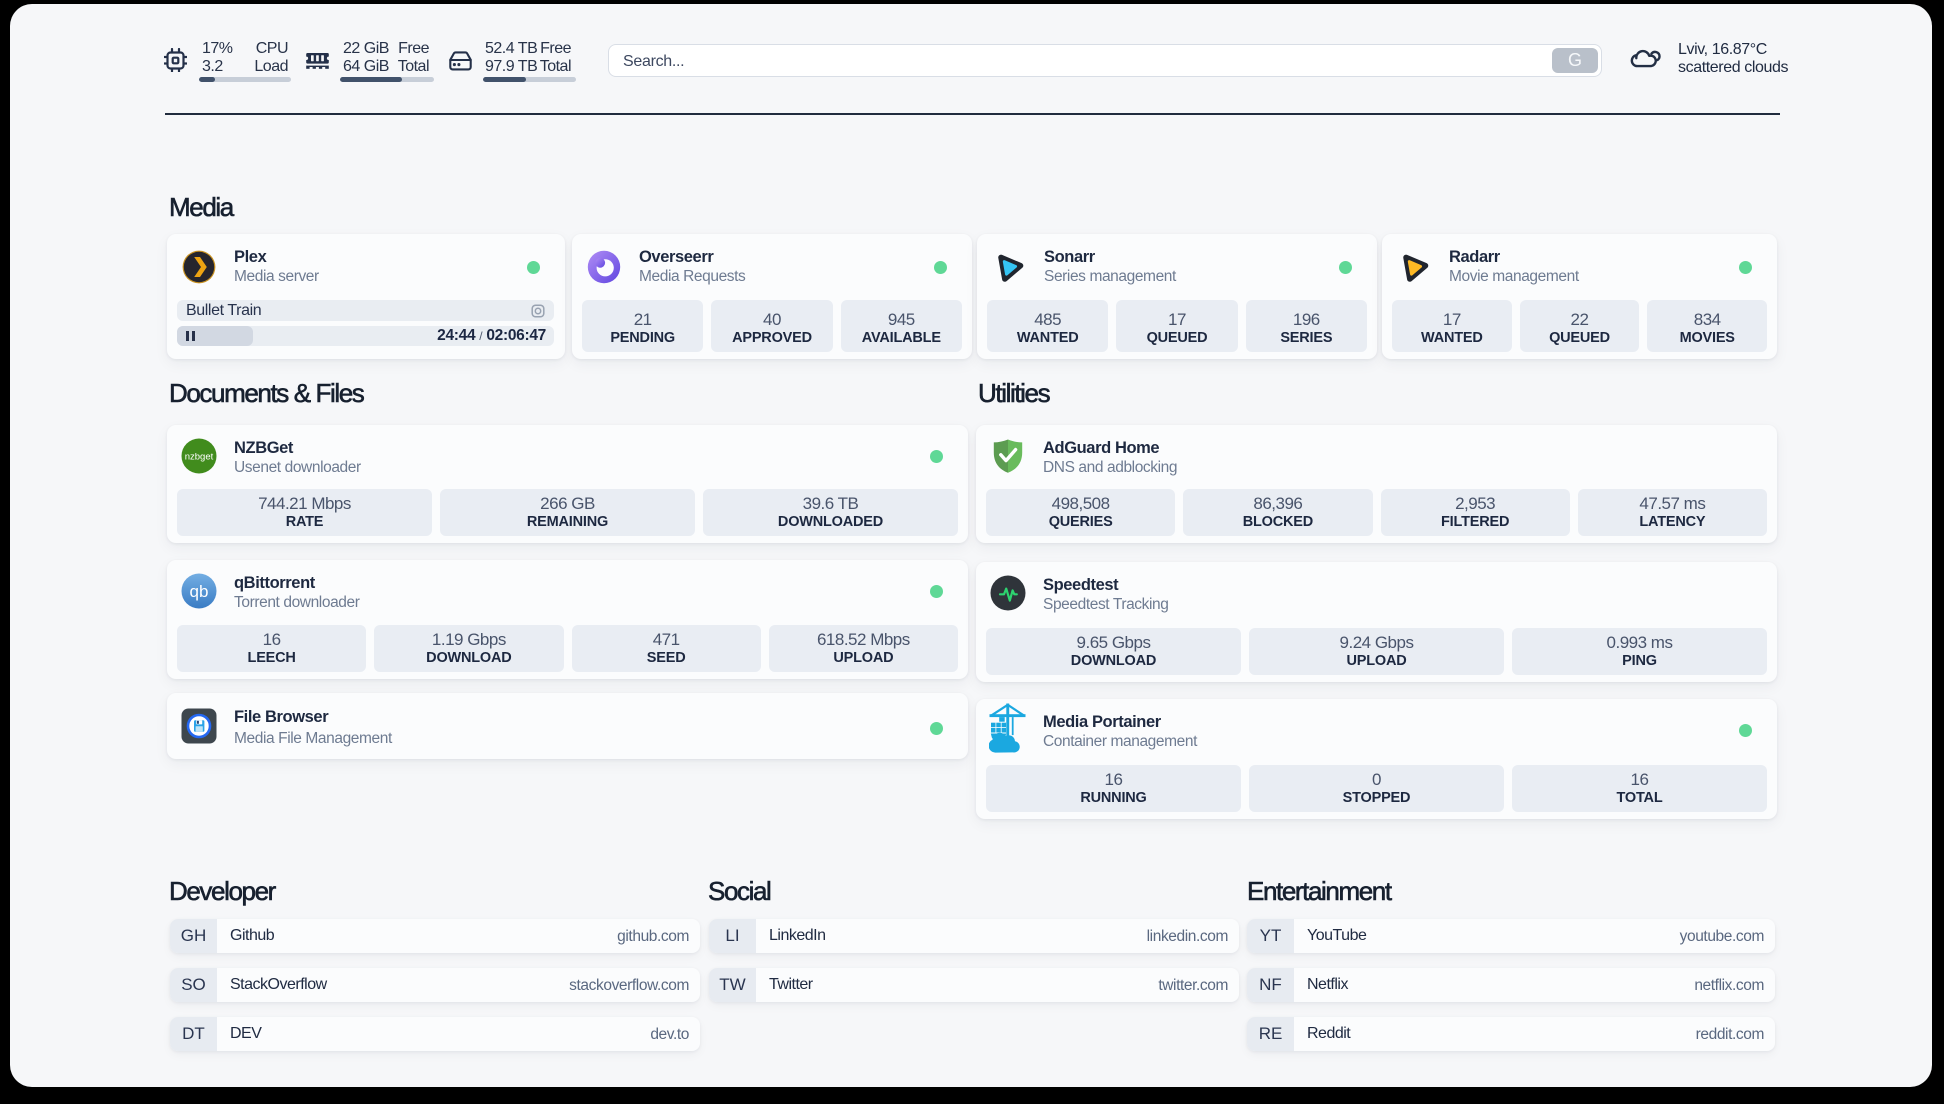 The image size is (1944, 1104). Describe the element at coordinates (199, 456) in the screenshot. I see `svg-text: nzbget` at that location.